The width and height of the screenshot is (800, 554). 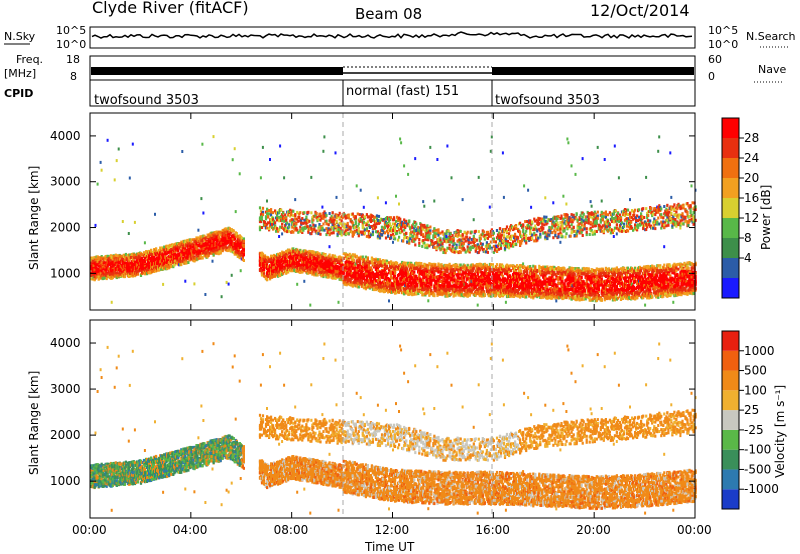 I want to click on noise-series, so click(x=392, y=35).